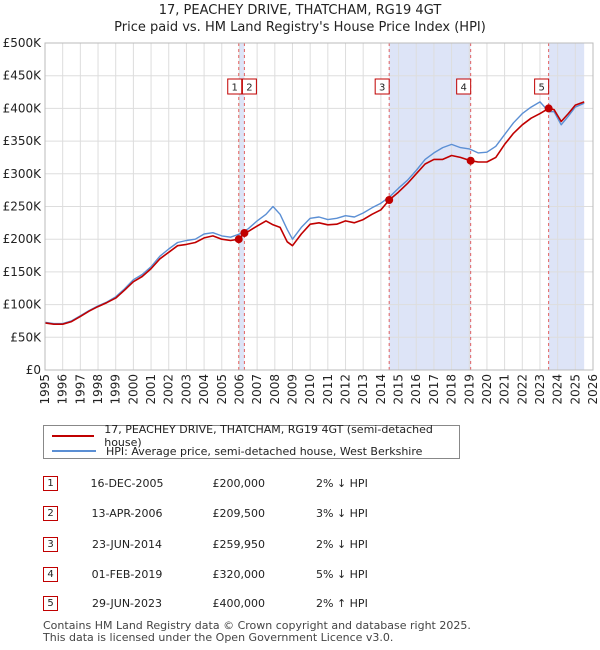  Describe the element at coordinates (505, 389) in the screenshot. I see `x-tick-label: 2021` at that location.